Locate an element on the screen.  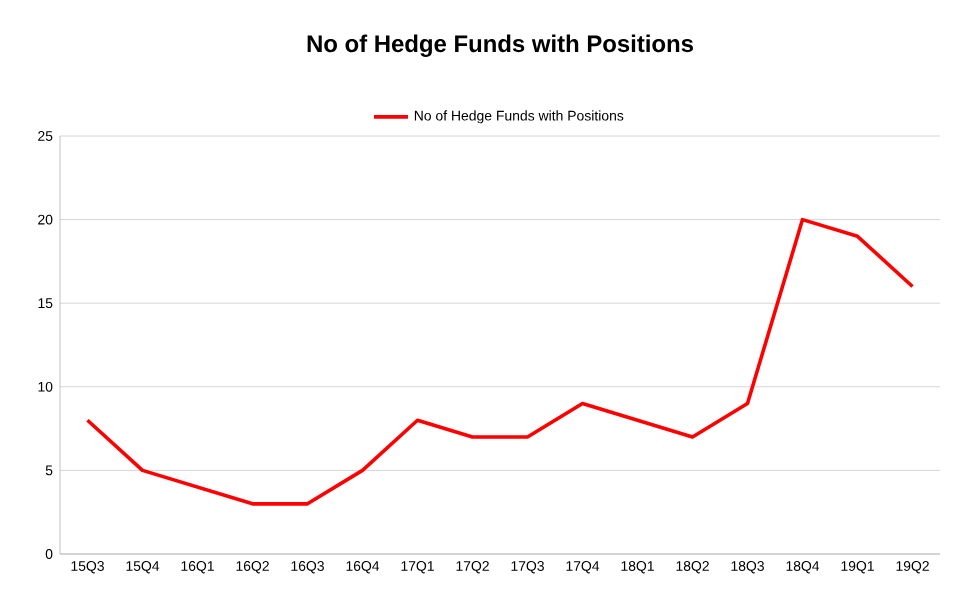
chart-title: No of Hedge Funds with Positions is located at coordinates (500, 45).